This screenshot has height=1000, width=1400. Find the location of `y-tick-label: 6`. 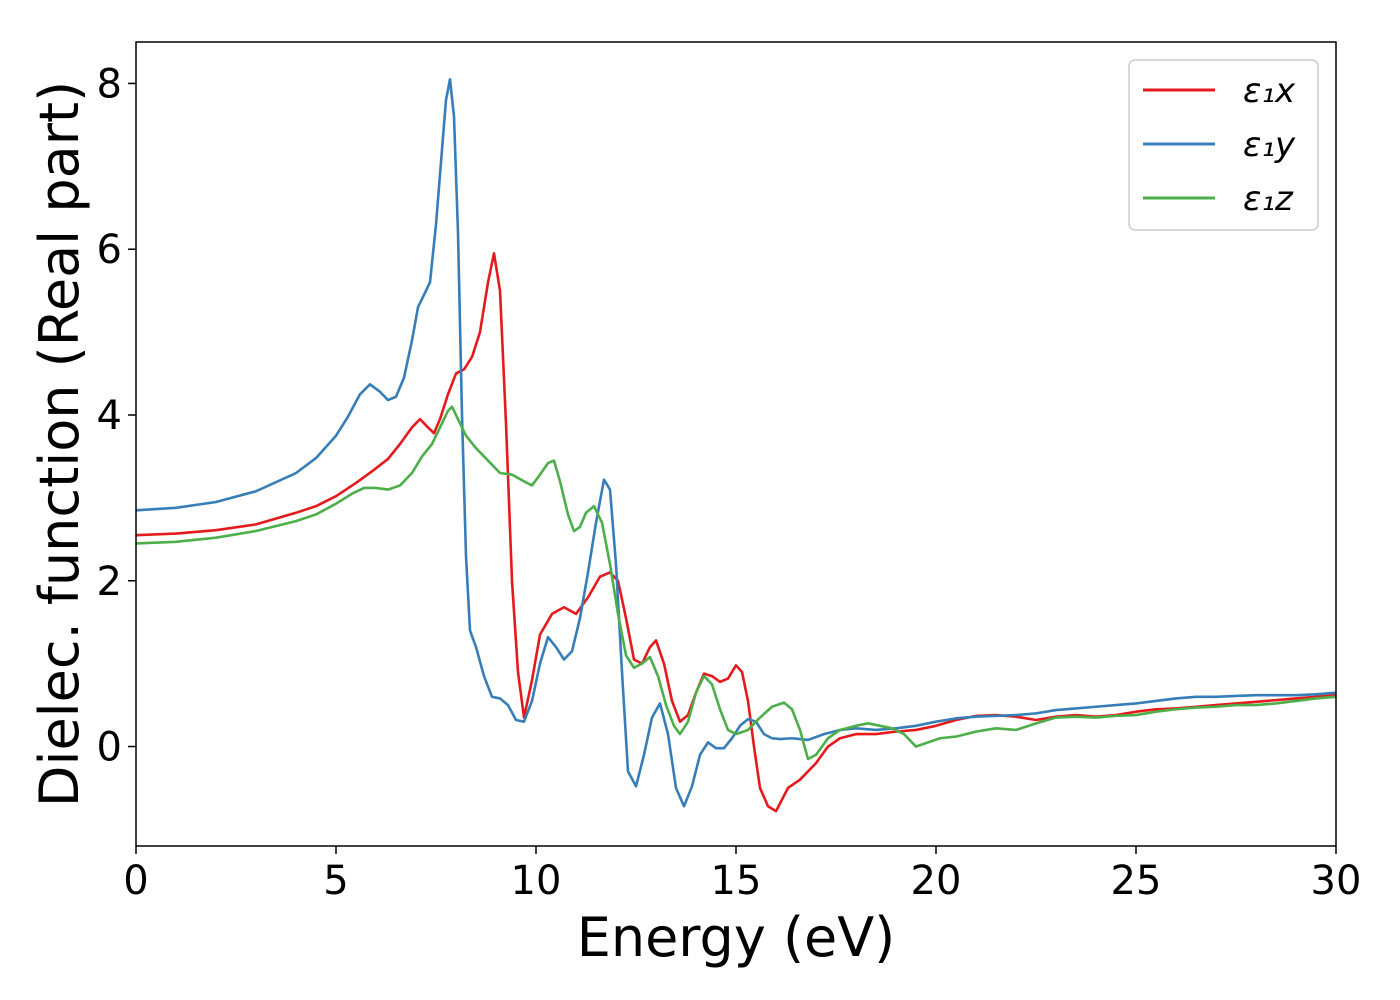

y-tick-label: 6 is located at coordinates (109, 250).